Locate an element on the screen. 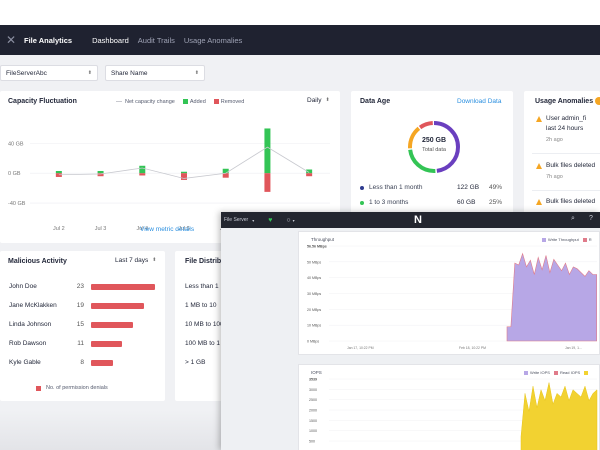  y-tick-label: 500 is located at coordinates (312, 442).